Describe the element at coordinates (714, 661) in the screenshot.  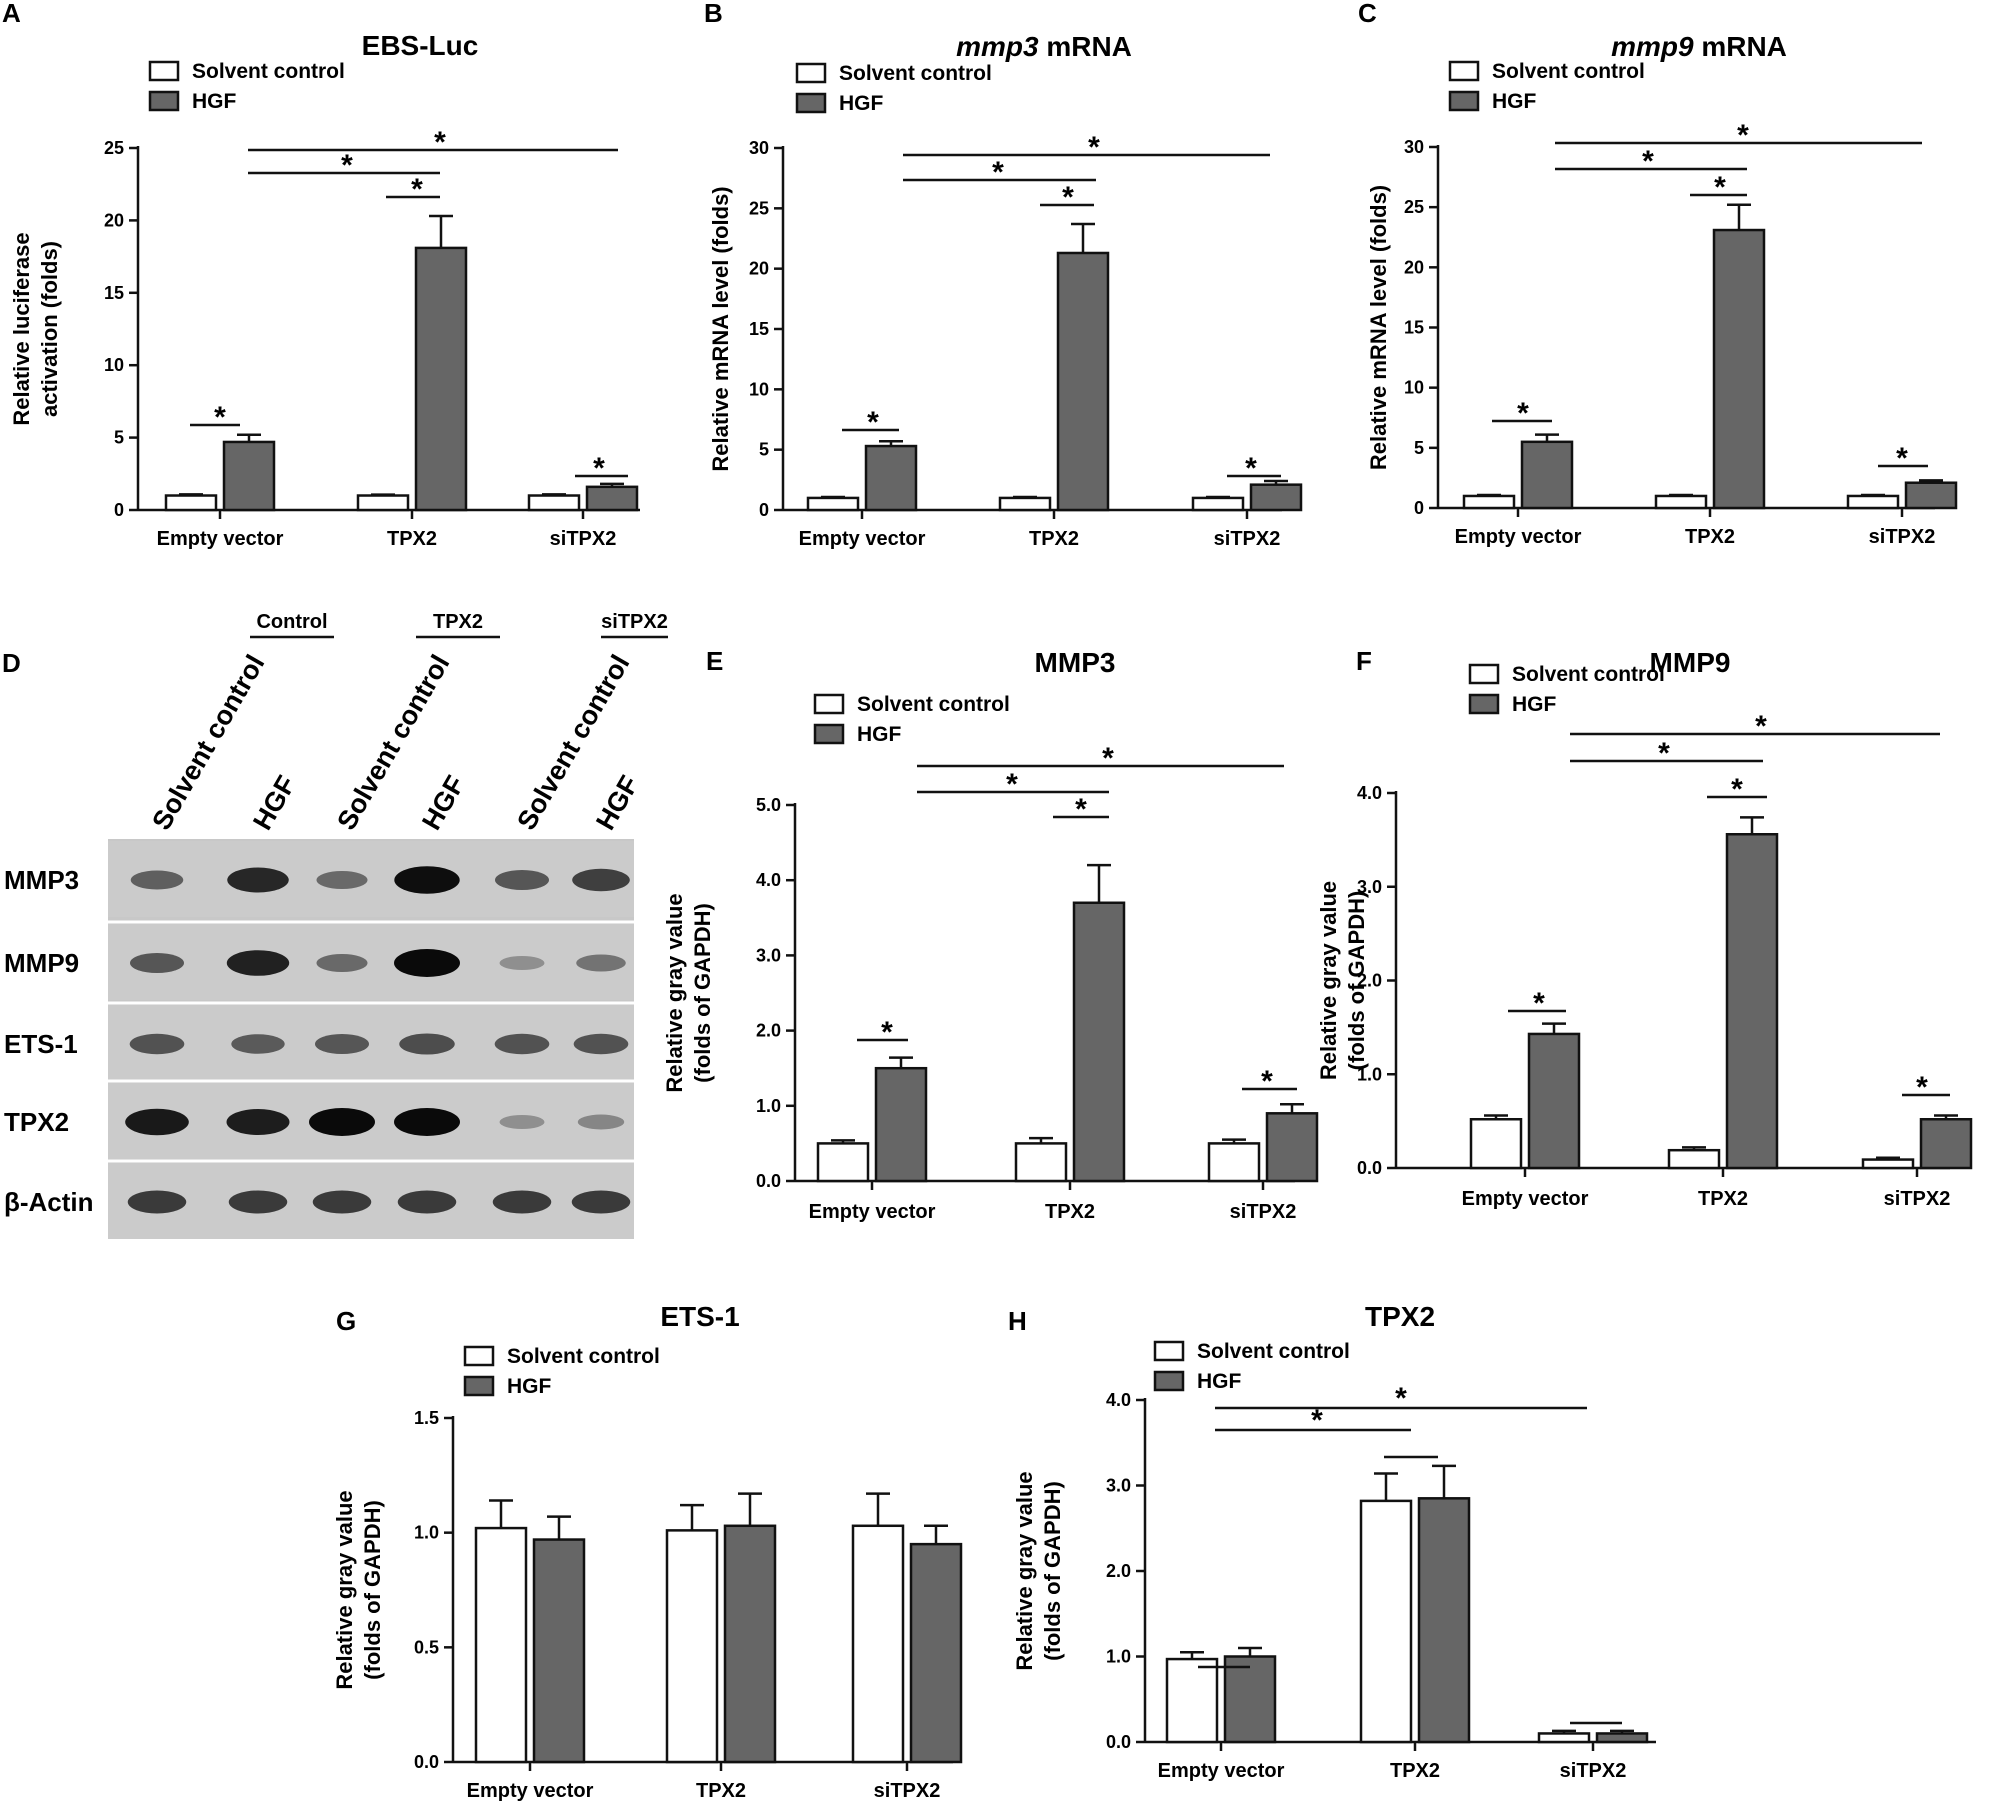
I see `panel-e-letter: E` at that location.